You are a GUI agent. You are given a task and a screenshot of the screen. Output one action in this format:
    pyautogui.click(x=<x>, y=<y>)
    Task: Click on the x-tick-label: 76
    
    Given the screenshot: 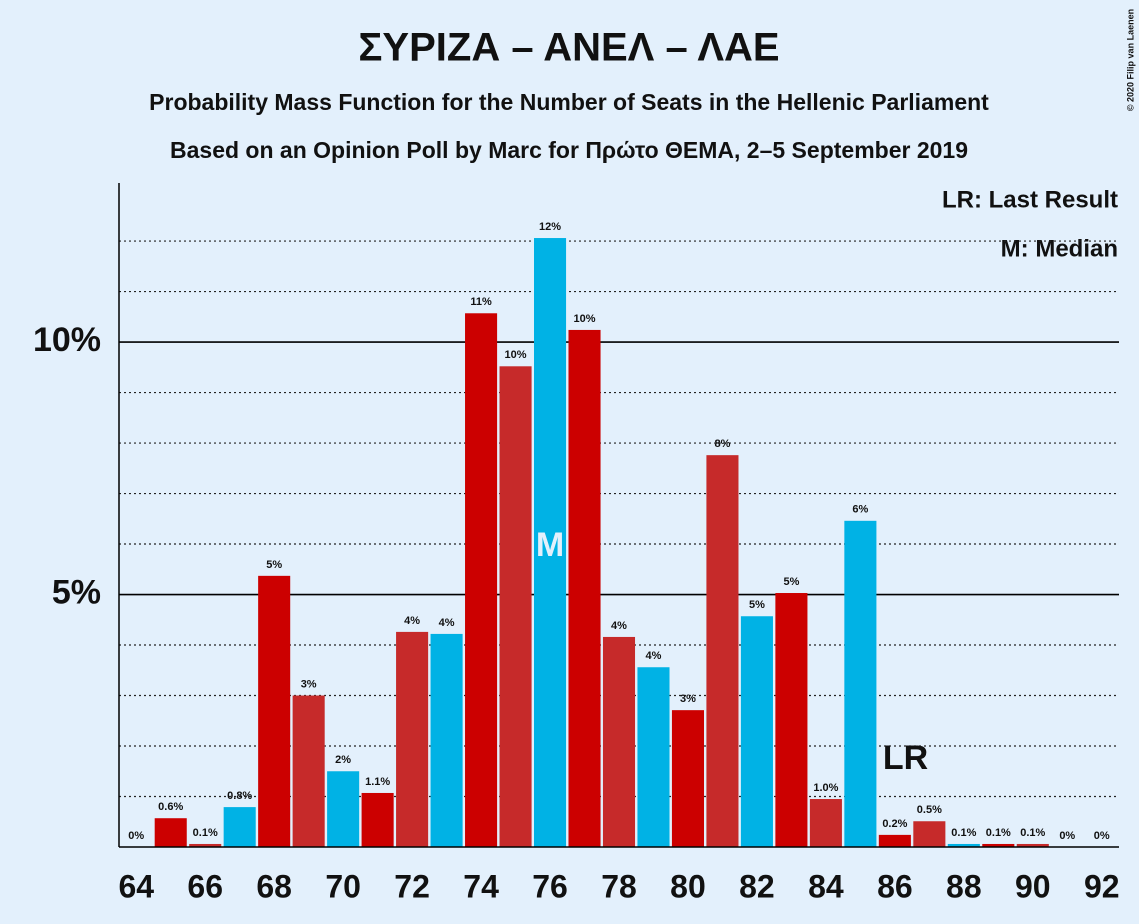 What is the action you would take?
    pyautogui.click(x=550, y=886)
    